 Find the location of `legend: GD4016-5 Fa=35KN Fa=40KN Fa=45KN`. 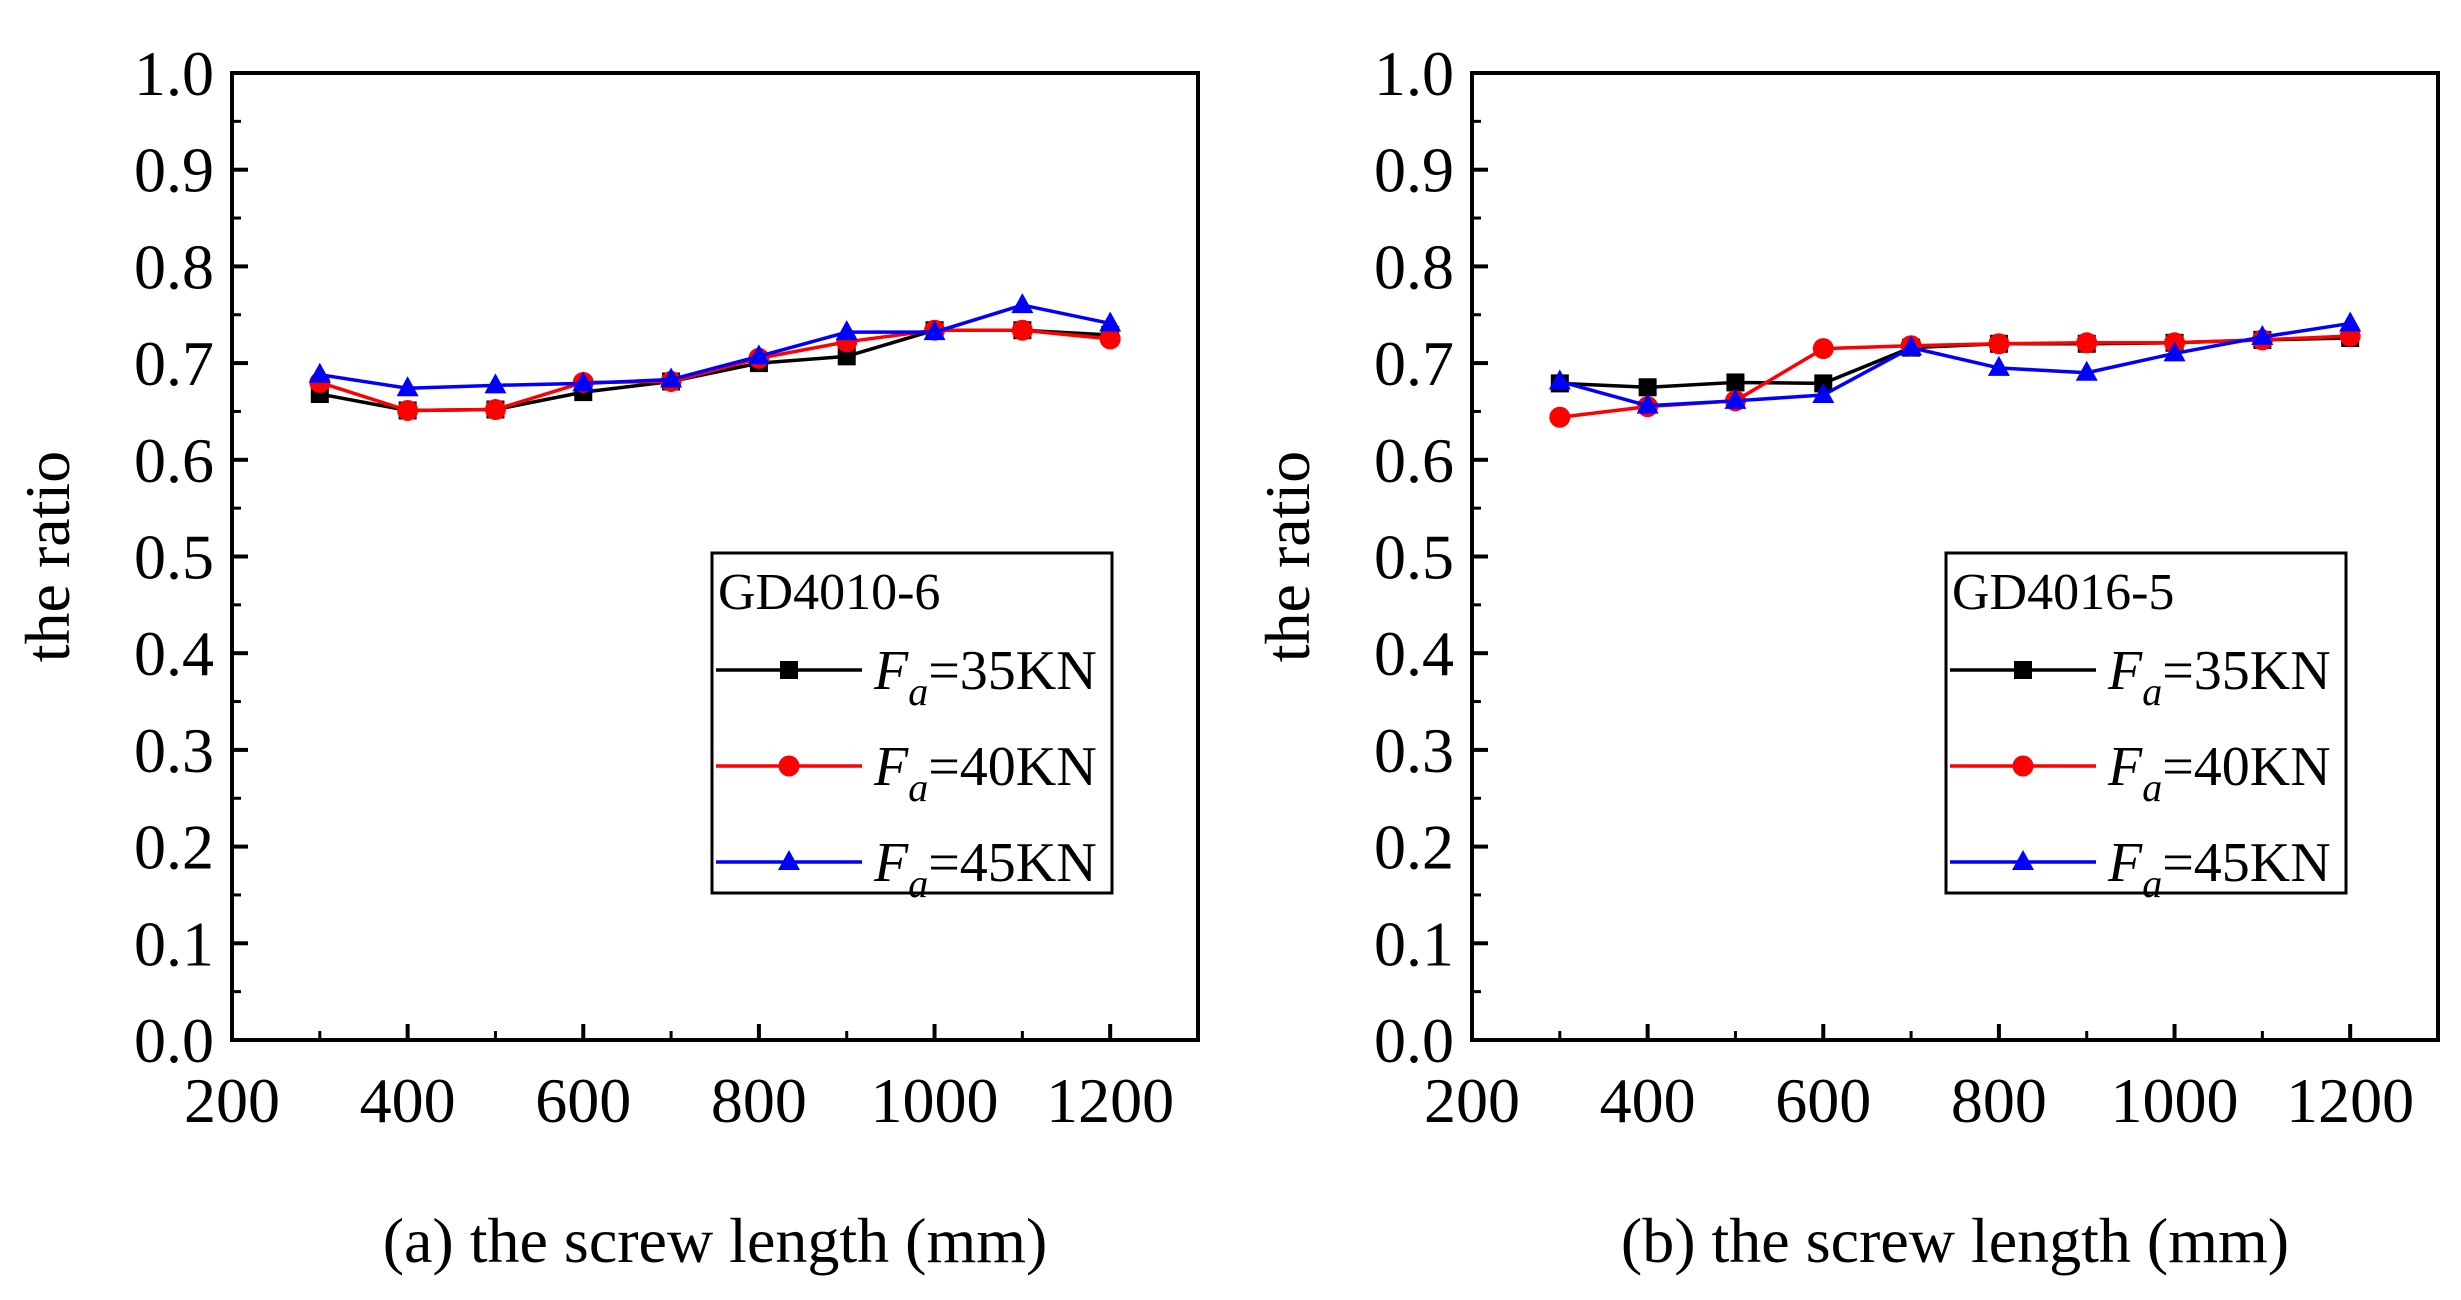

legend: GD4016-5 Fa=35KN Fa=40KN Fa=45KN is located at coordinates (2146, 728).